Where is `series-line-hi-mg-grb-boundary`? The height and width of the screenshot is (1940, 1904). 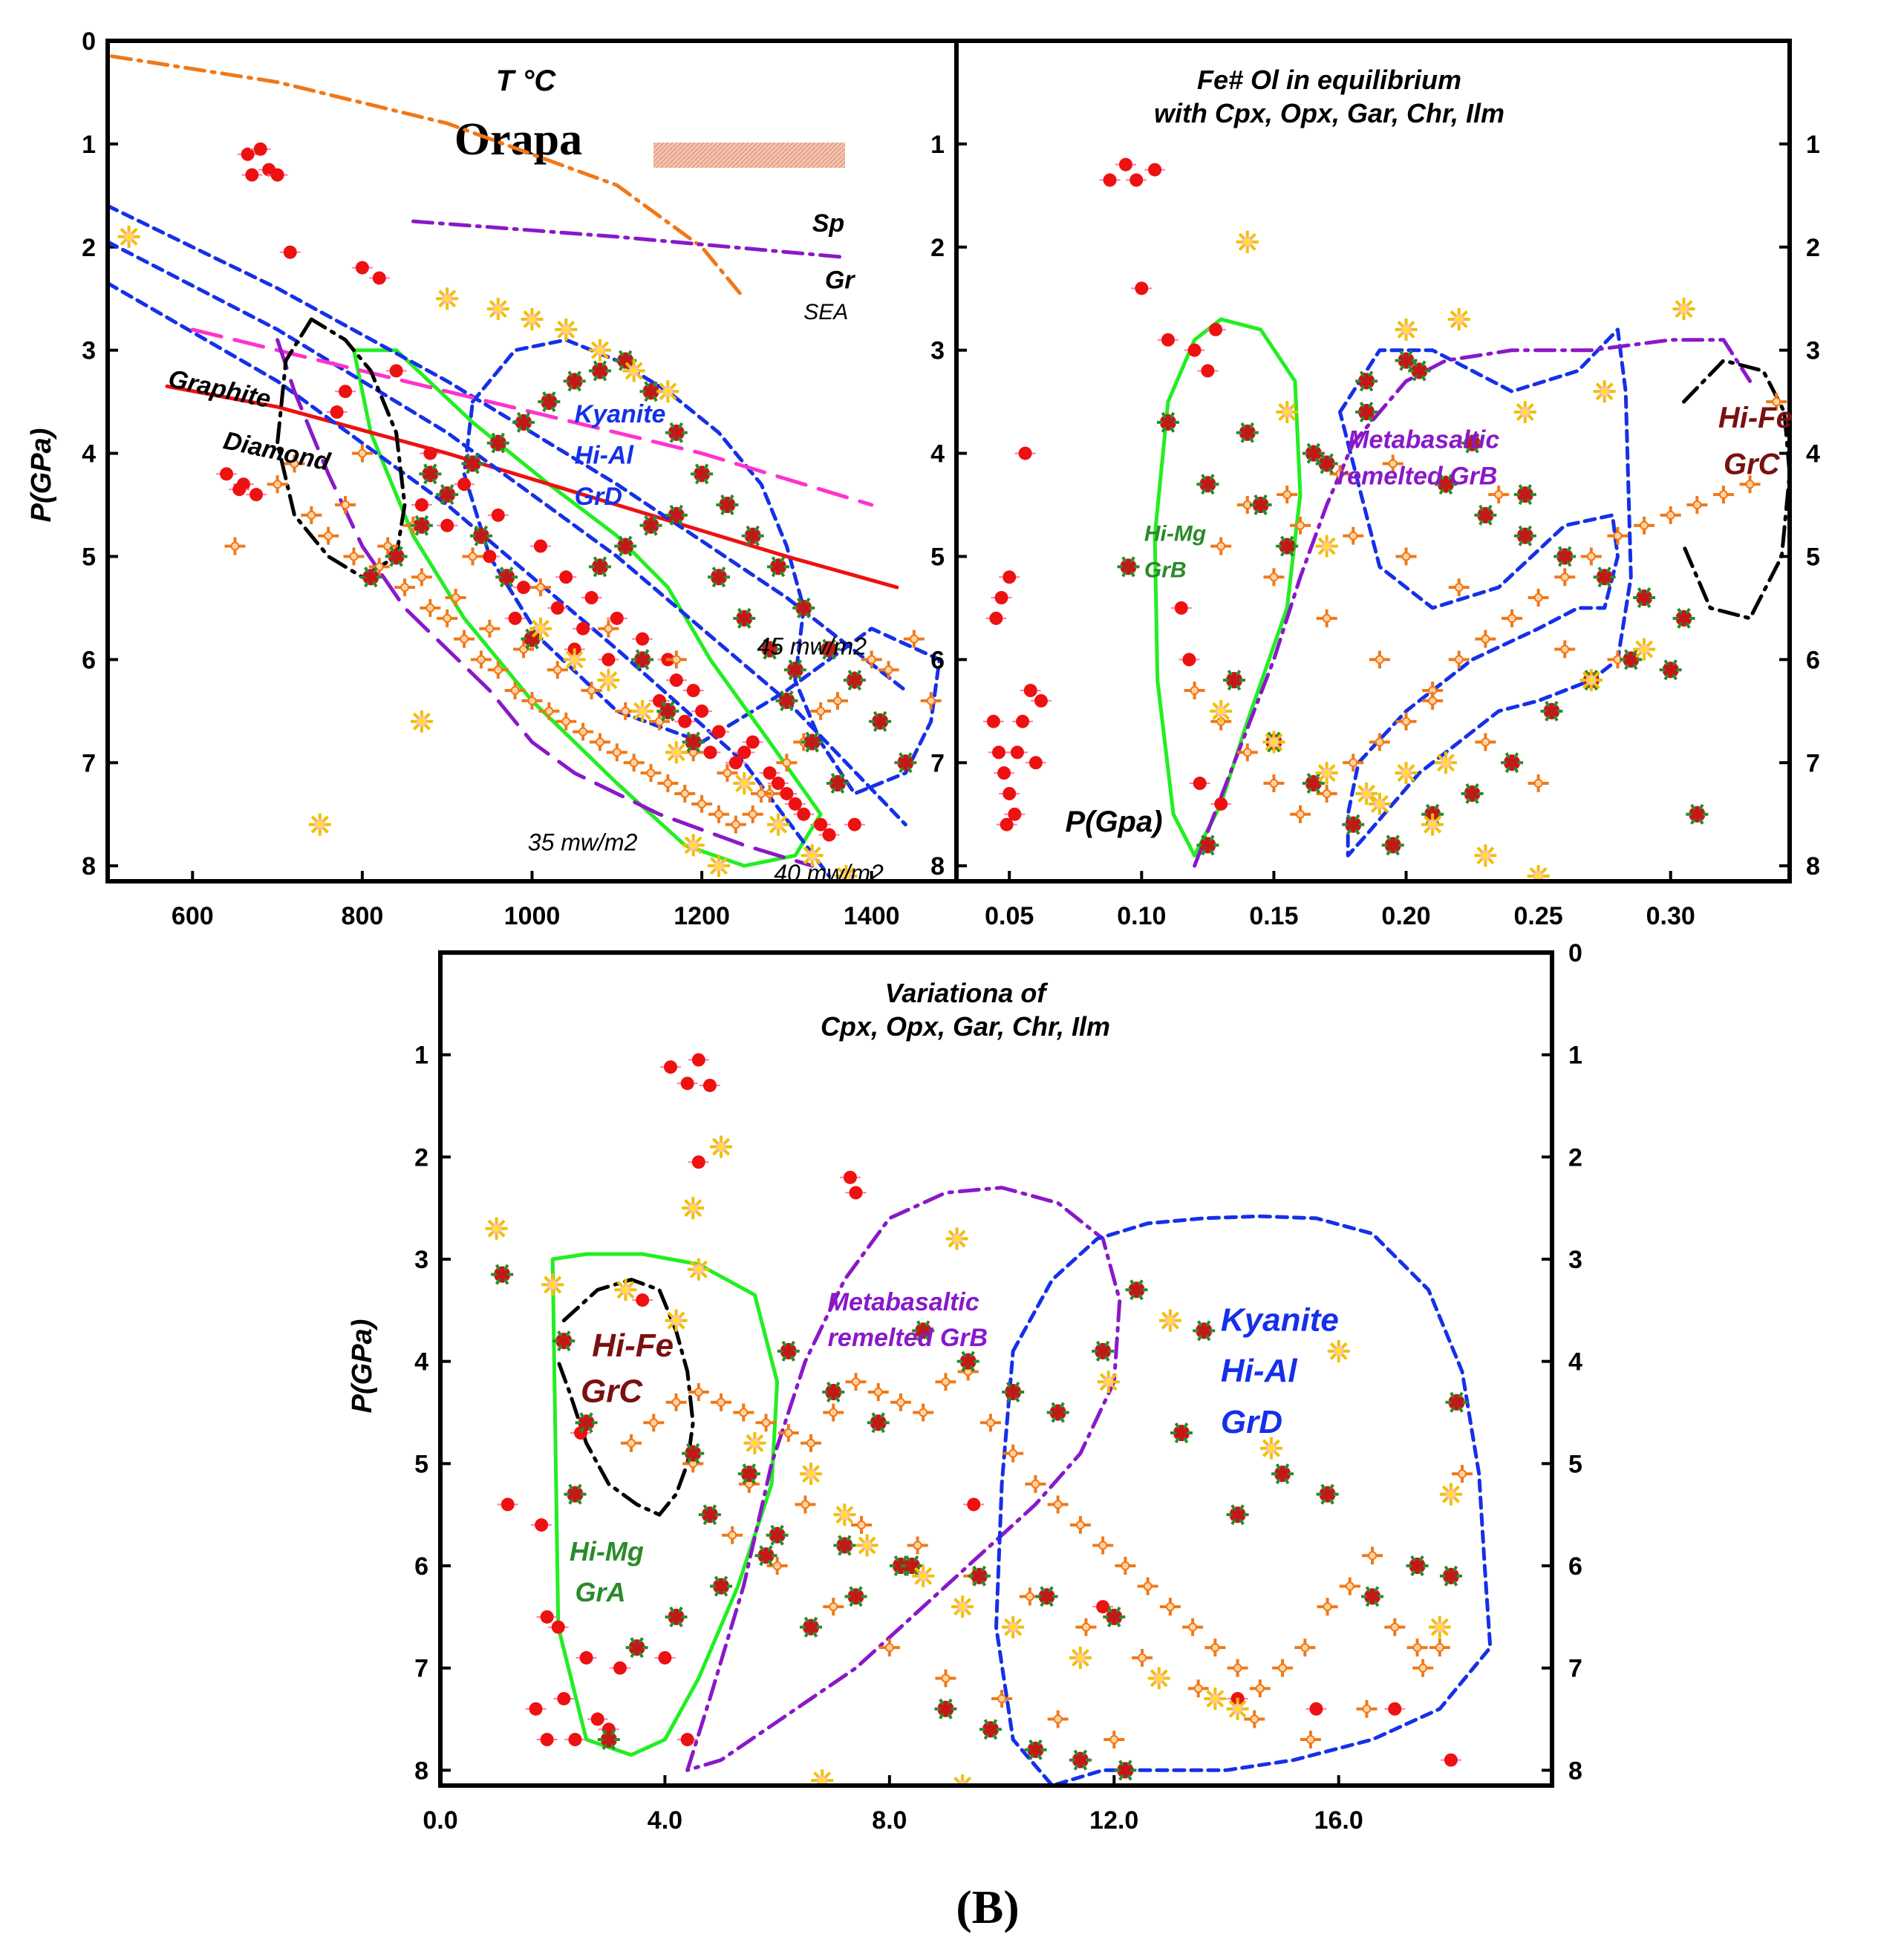 series-line-hi-mg-grb-boundary is located at coordinates (1228, 588).